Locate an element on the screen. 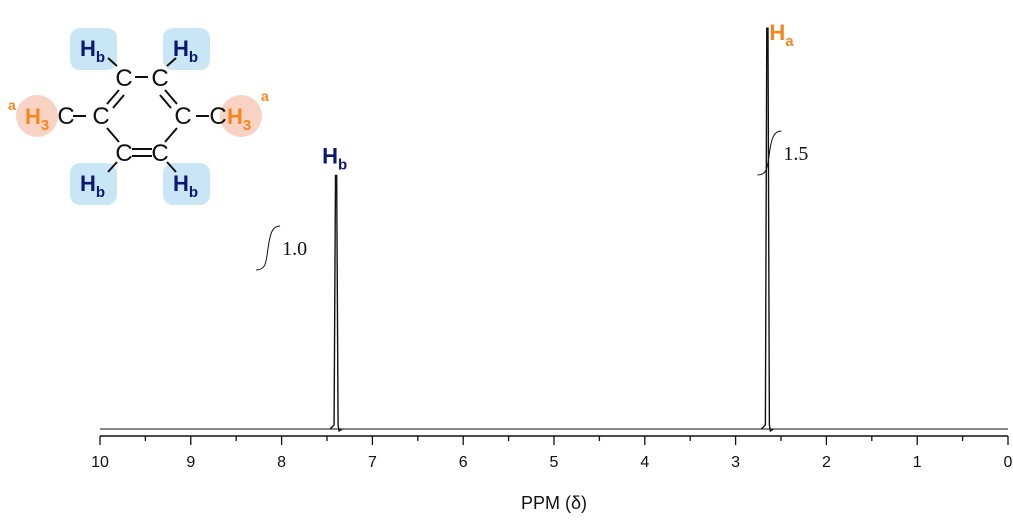  bond-tr-h is located at coordinates (171, 62).